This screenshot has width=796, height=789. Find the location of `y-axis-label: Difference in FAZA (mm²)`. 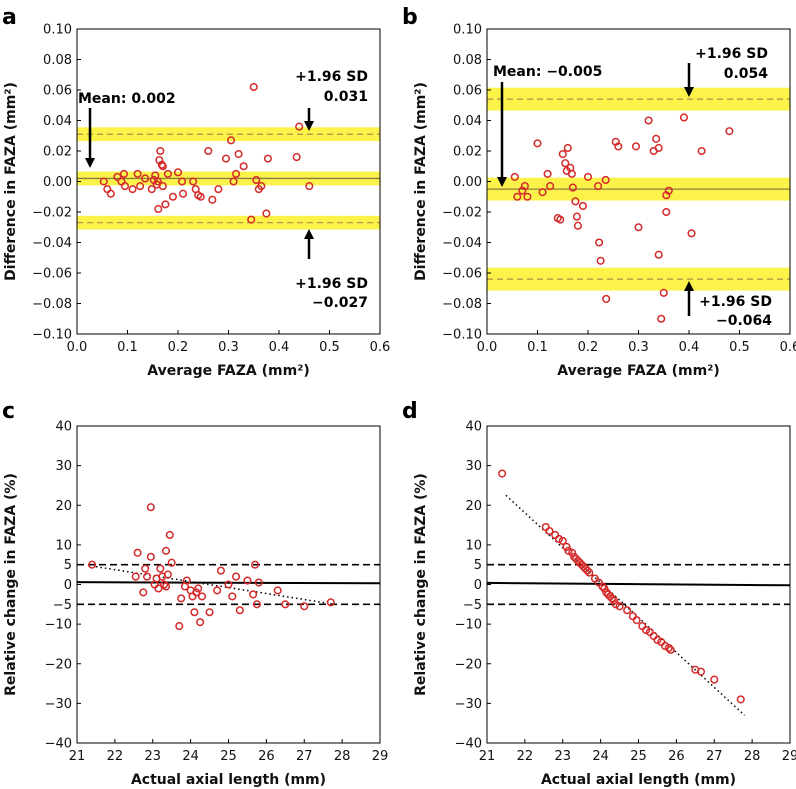

y-axis-label: Difference in FAZA (mm²) is located at coordinates (11, 181).